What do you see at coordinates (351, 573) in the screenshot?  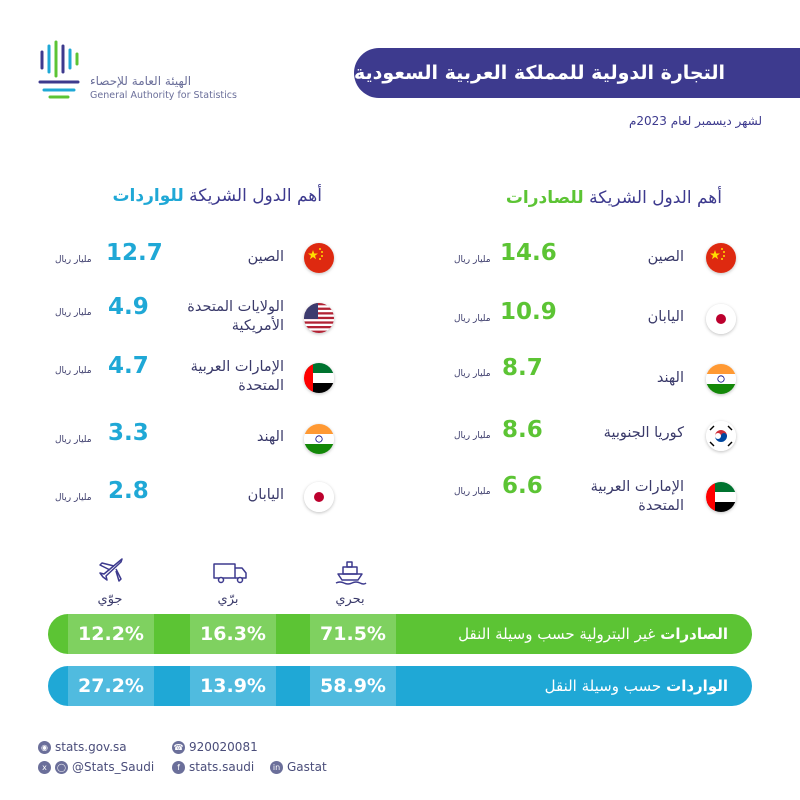 I see `ship-icon` at bounding box center [351, 573].